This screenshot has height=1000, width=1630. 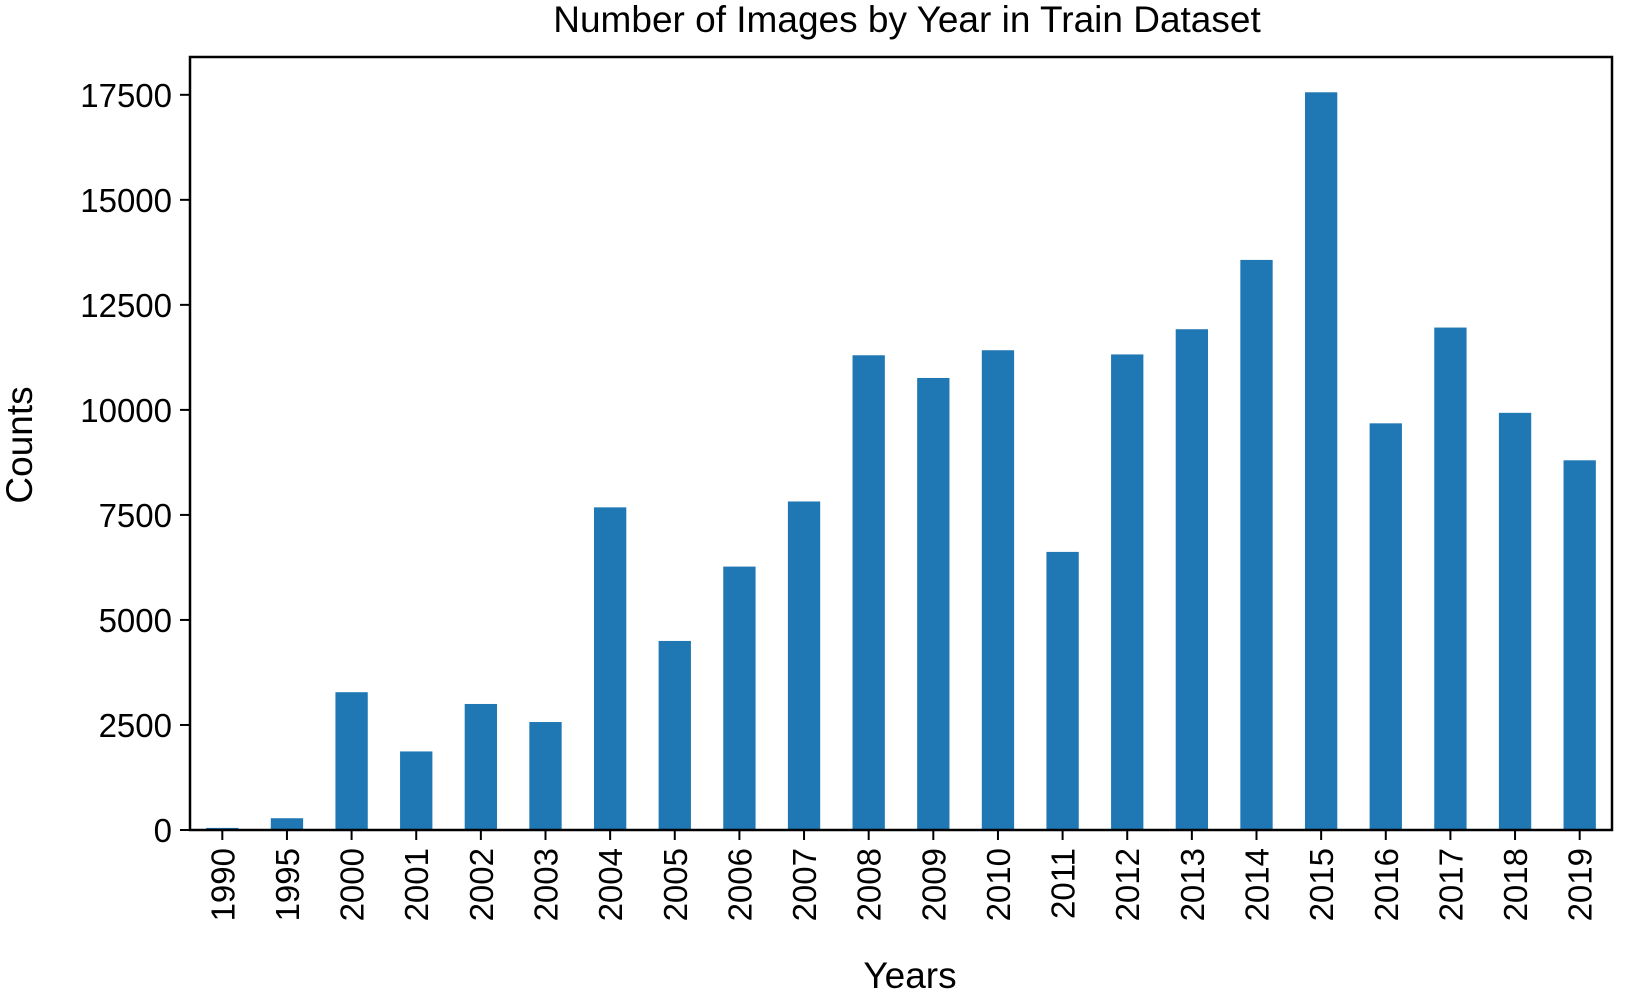 I want to click on bar-2005, so click(x=674, y=735).